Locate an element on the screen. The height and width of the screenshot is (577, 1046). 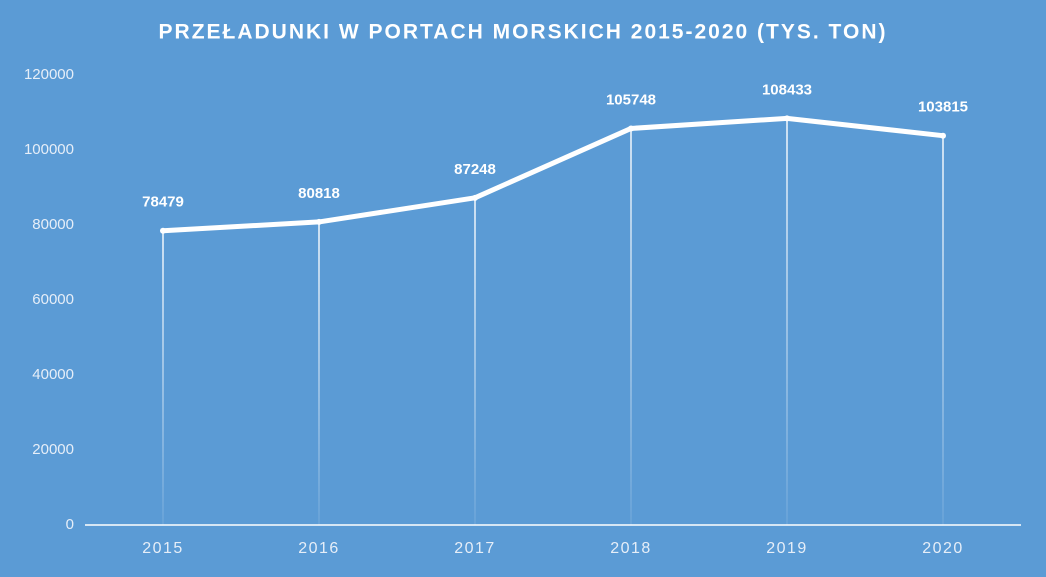
data-label: 105748 is located at coordinates (631, 99).